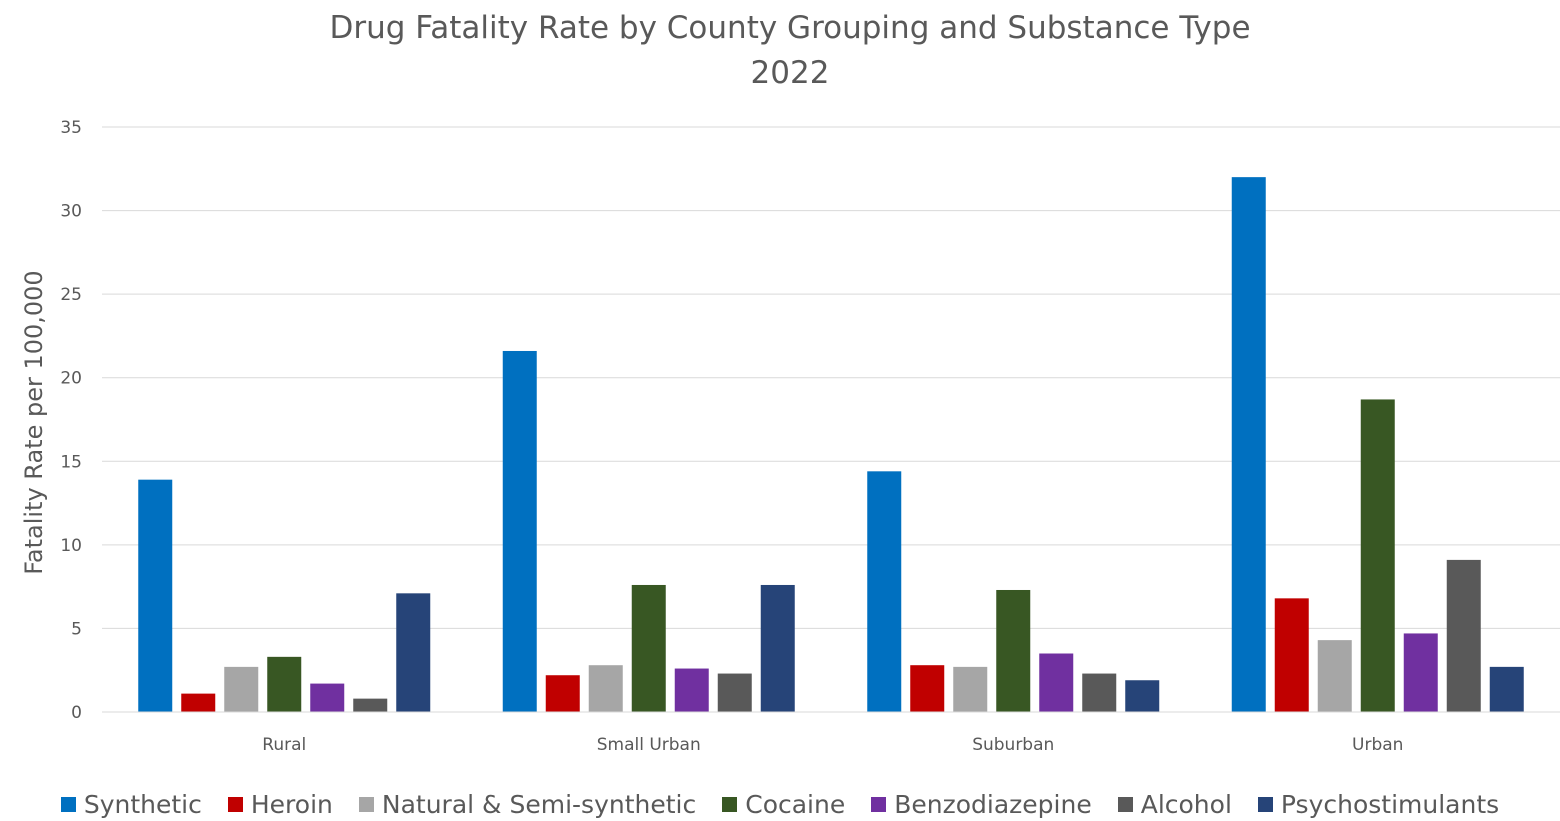  Describe the element at coordinates (1186, 804) in the screenshot. I see `legend-label: Alcohol` at that location.